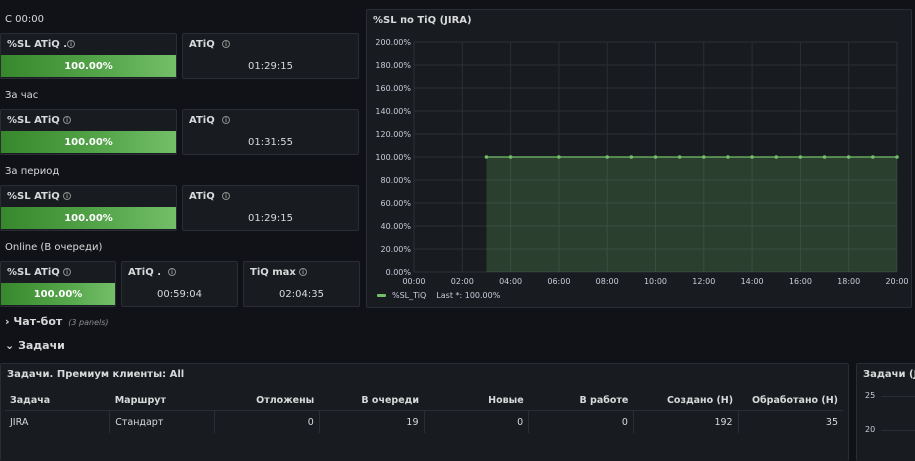 The image size is (915, 461). What do you see at coordinates (270, 208) in the screenshot?
I see `atiq-panel-period: ATiQ i 01:29:15` at bounding box center [270, 208].